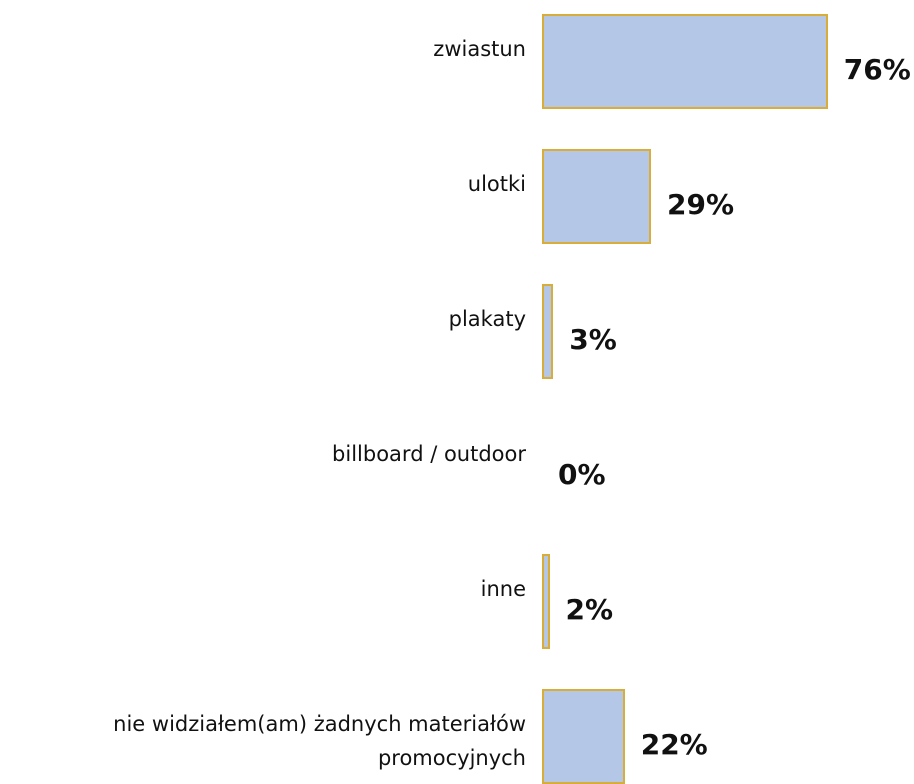 Image resolution: width=914 pixels, height=784 pixels. Describe the element at coordinates (674, 744) in the screenshot. I see `value-label: 22%` at that location.